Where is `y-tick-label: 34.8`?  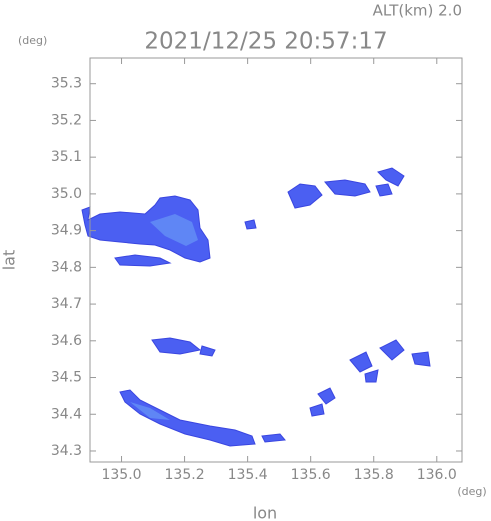 y-tick-label: 34.8 is located at coordinates (66, 267).